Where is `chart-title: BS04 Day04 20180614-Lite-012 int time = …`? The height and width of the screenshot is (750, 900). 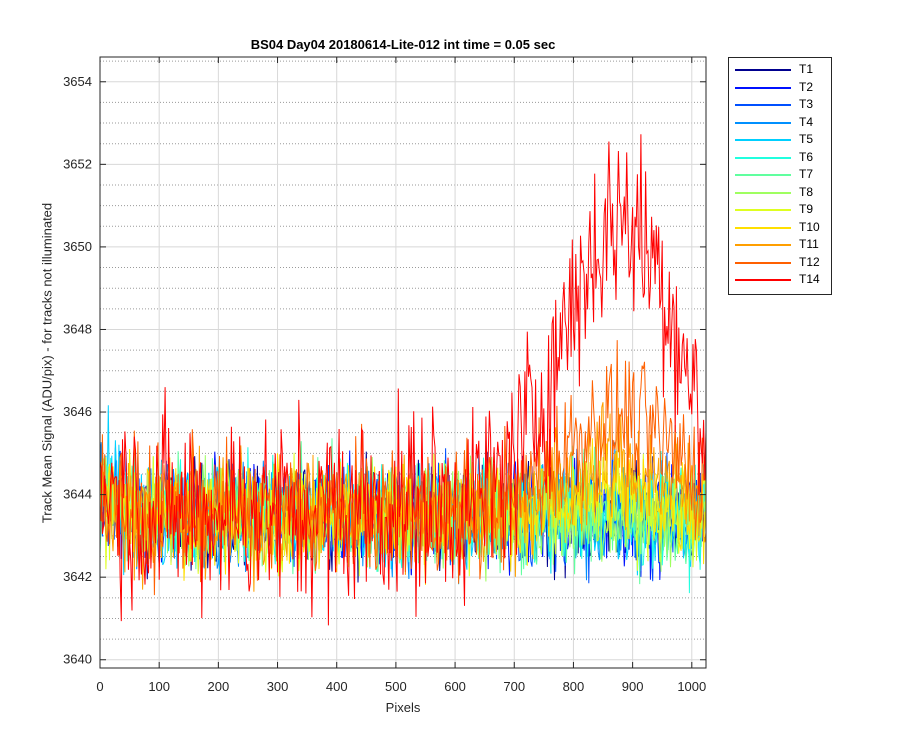
chart-title: BS04 Day04 20180614-Lite-012 int time = … is located at coordinates (403, 44).